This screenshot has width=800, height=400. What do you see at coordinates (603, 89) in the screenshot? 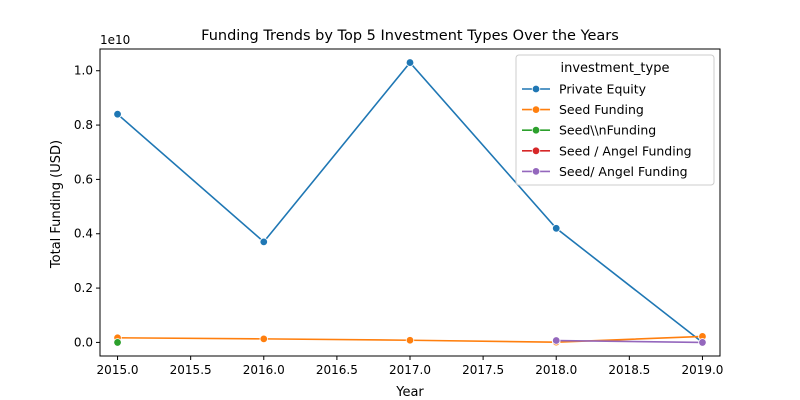
I see `legend-label: Private Equity` at bounding box center [603, 89].